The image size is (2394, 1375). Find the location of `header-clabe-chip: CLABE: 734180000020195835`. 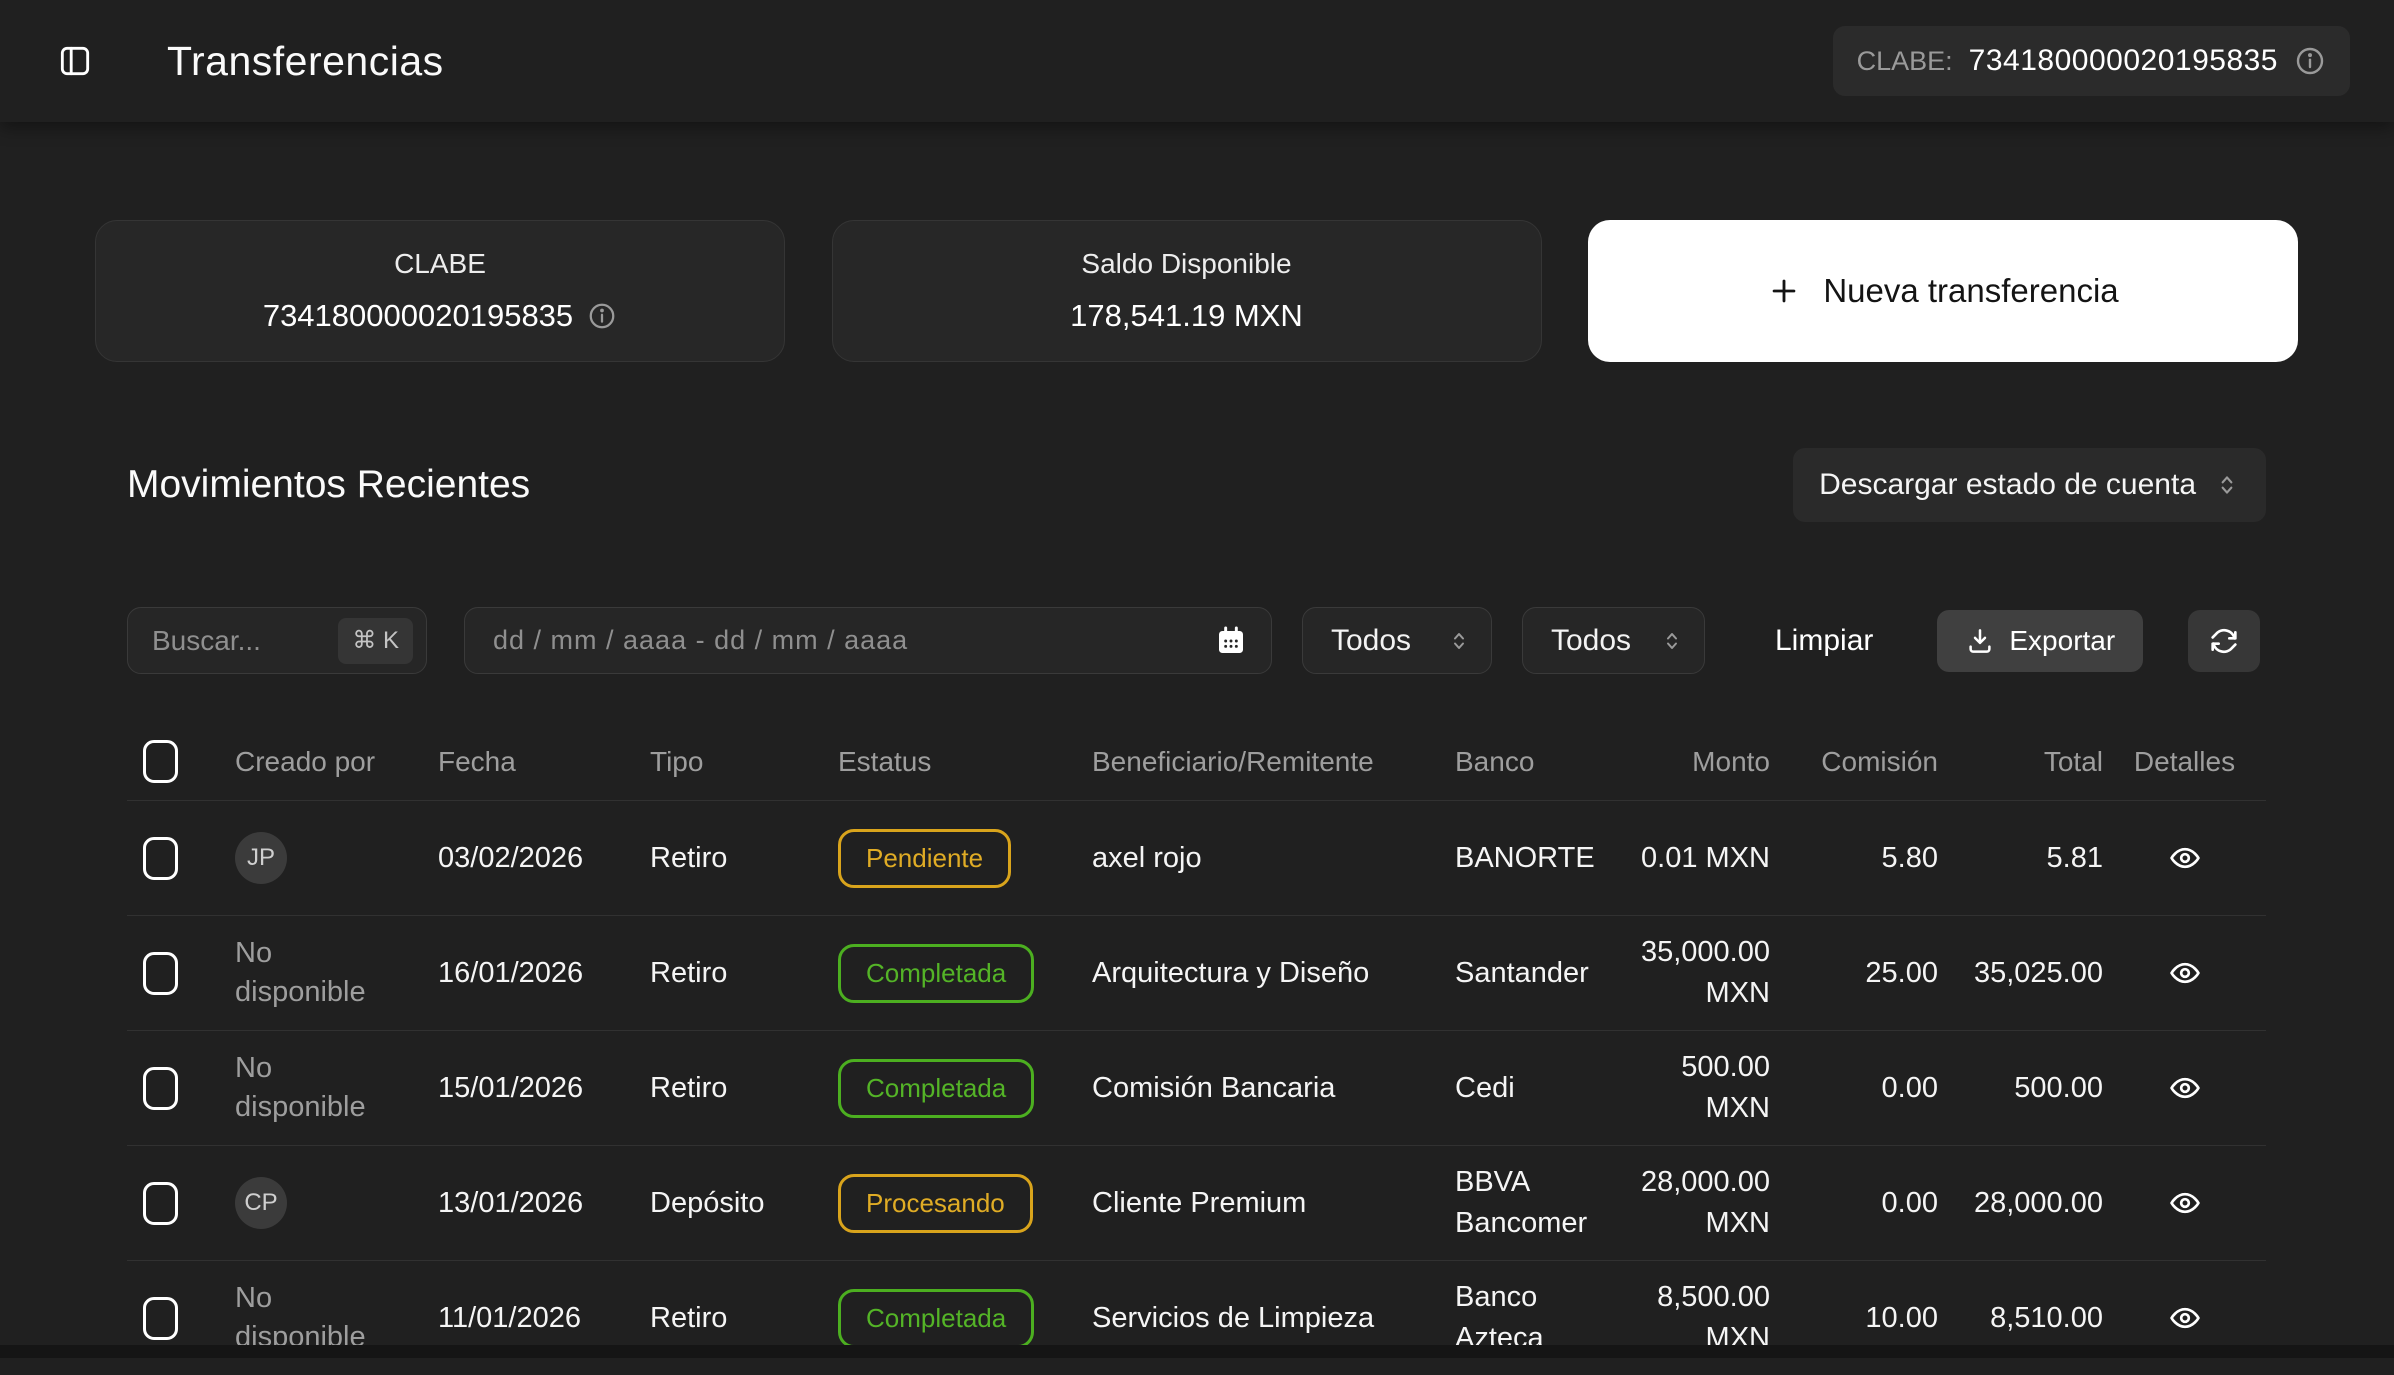

header-clabe-chip: CLABE: 734180000020195835 is located at coordinates (2091, 61).